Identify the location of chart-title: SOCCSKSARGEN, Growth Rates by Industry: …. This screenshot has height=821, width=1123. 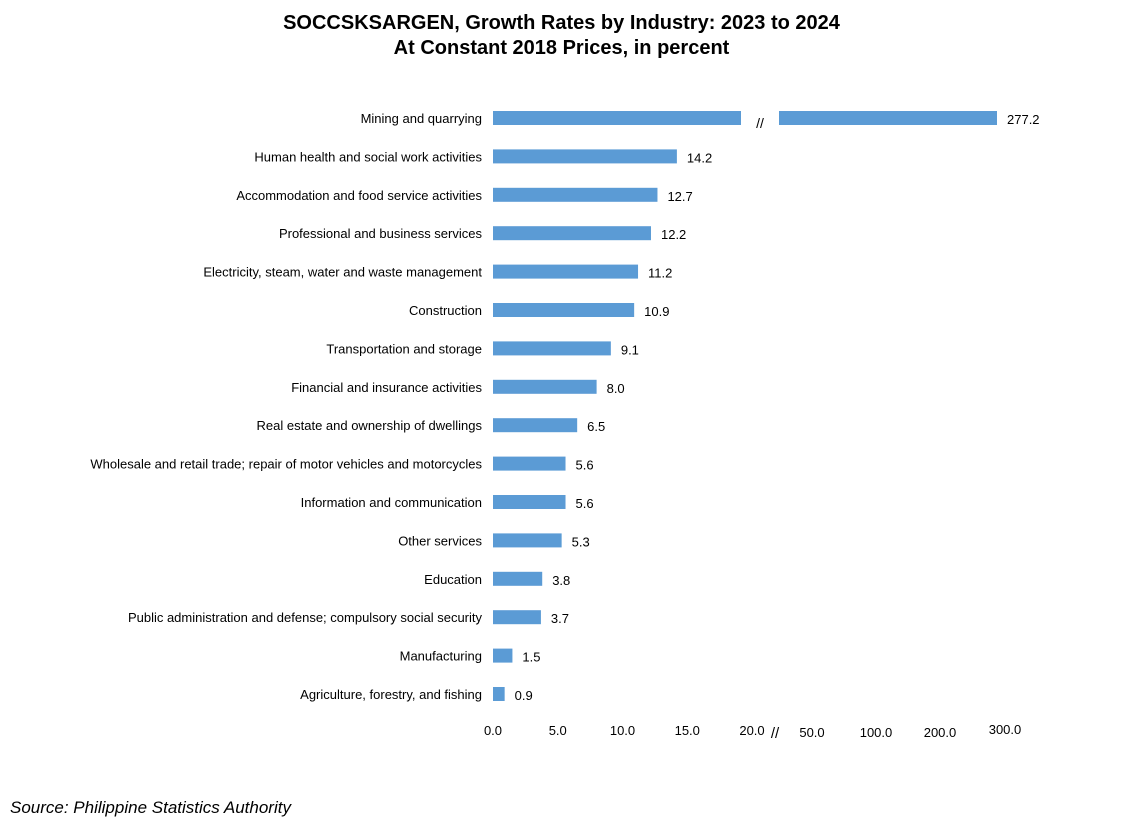
(561, 23).